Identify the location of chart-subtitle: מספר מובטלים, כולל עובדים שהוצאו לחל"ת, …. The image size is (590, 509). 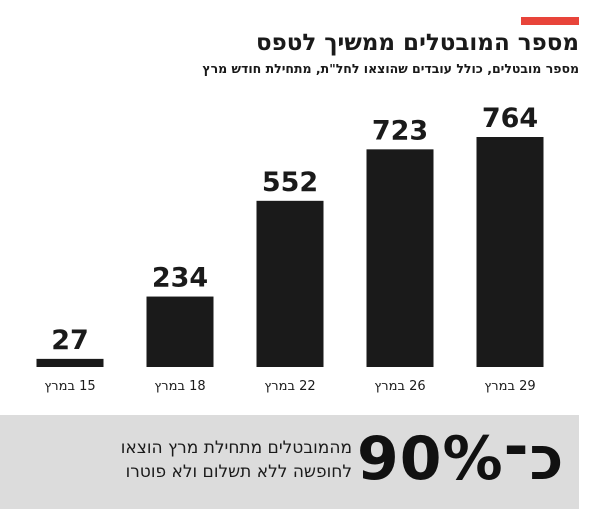
(390, 68).